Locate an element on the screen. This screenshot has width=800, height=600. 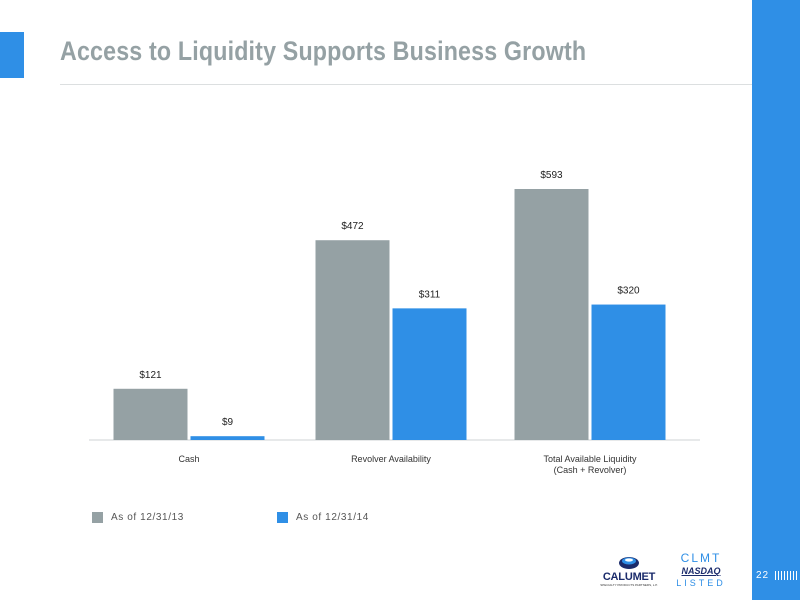
data-label-series-1-category-0: $9 is located at coordinates (228, 422).